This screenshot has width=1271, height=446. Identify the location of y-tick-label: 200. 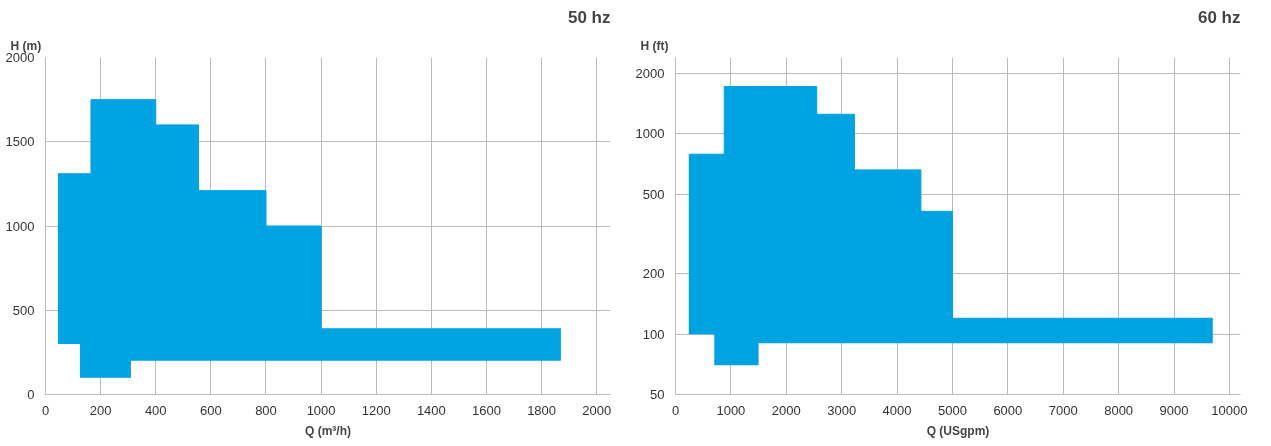
(653, 274).